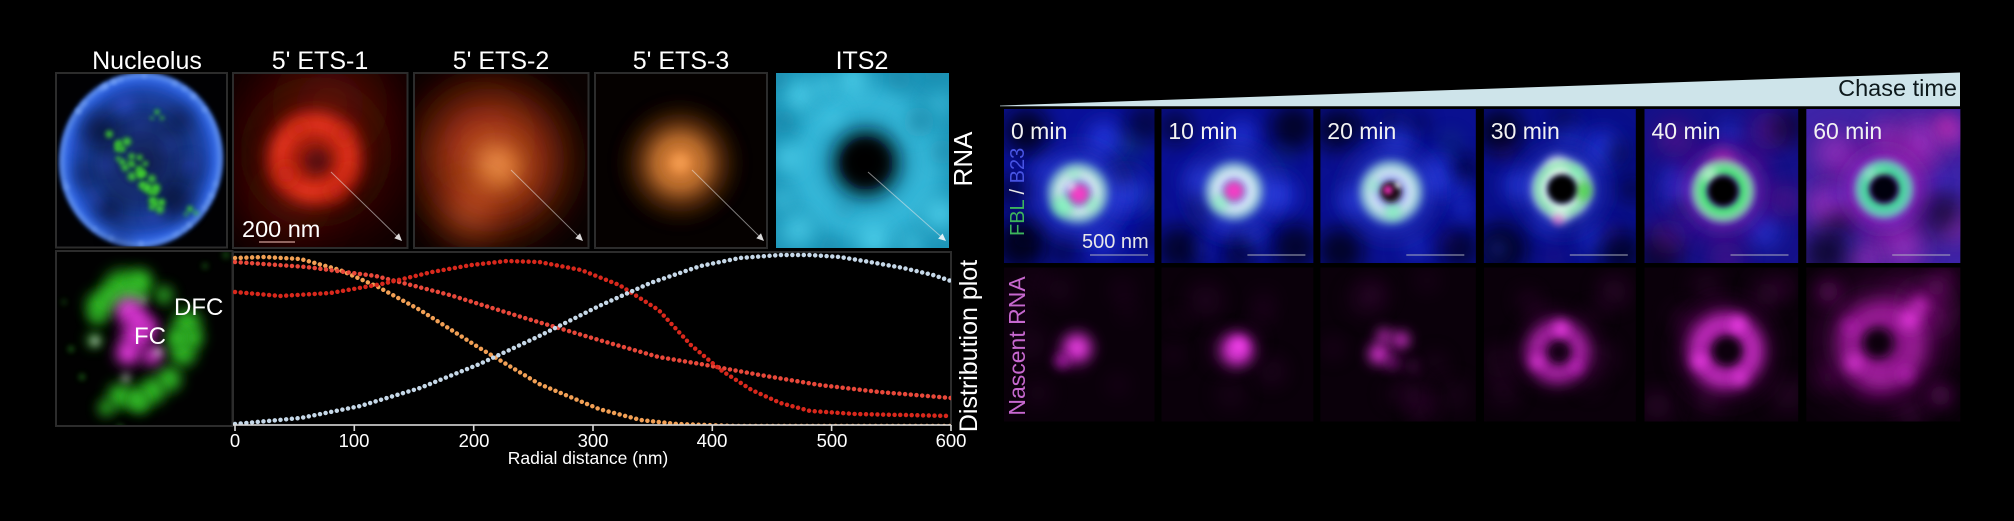  What do you see at coordinates (501, 61) in the screenshot?
I see `svg-text: 5' ETS-2` at bounding box center [501, 61].